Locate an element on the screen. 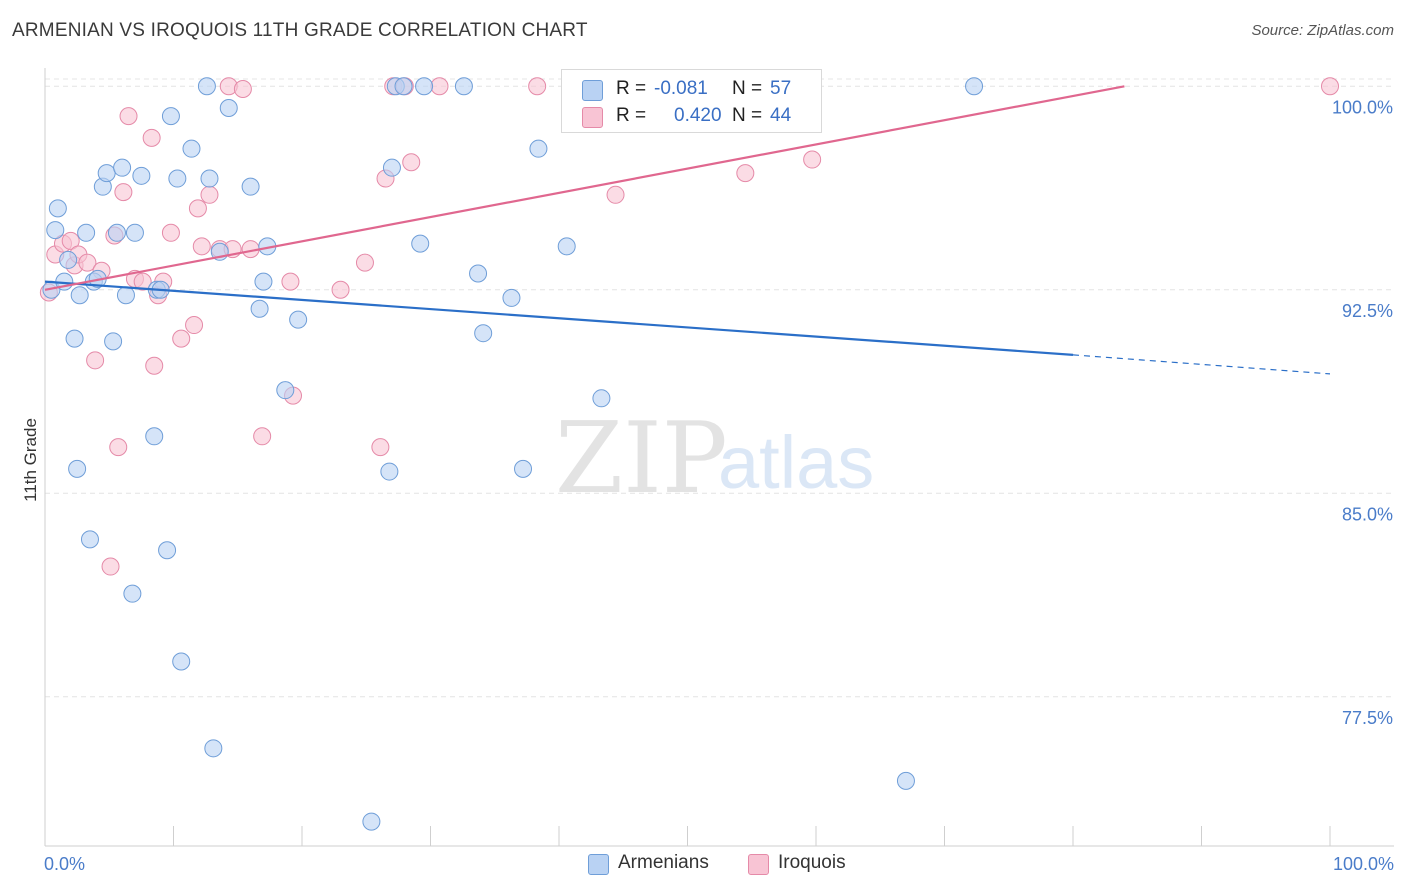  y-tick-label: 85.0% is located at coordinates (1367, 514).